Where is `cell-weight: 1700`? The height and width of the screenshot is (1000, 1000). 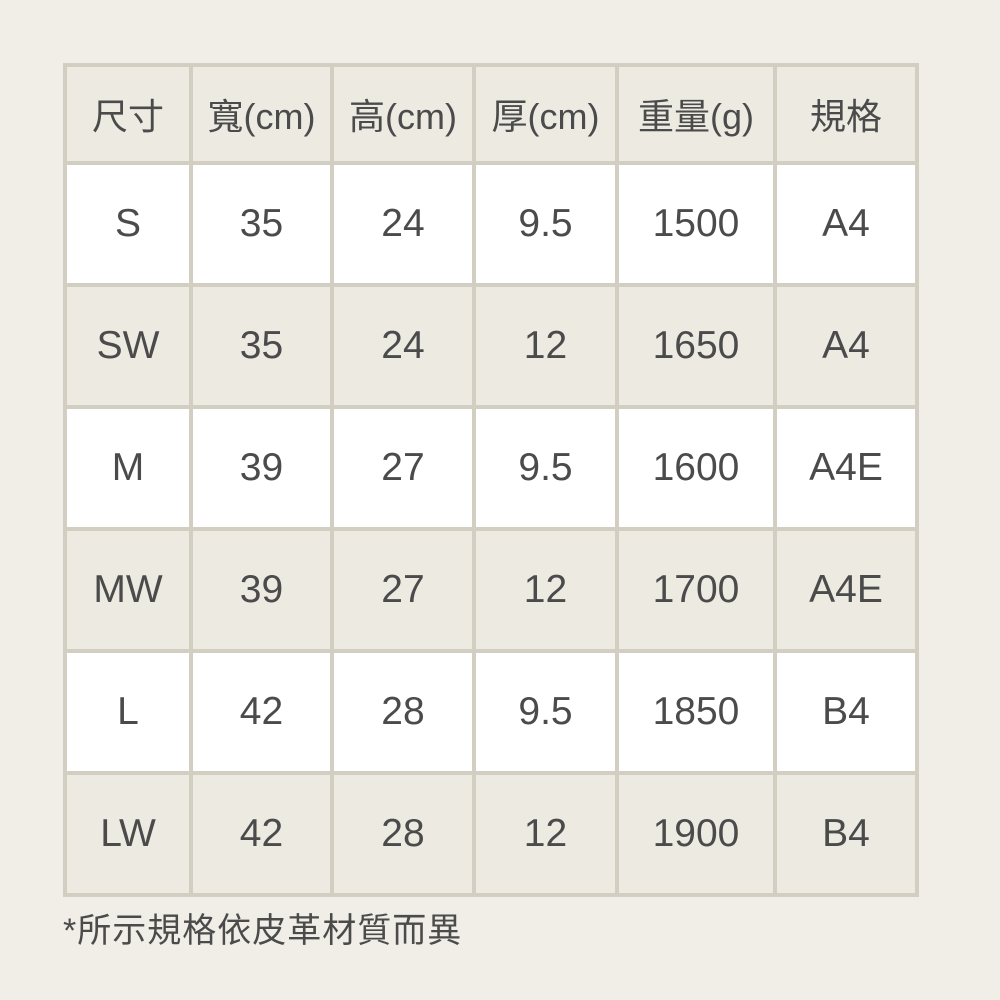 cell-weight: 1700 is located at coordinates (696, 590).